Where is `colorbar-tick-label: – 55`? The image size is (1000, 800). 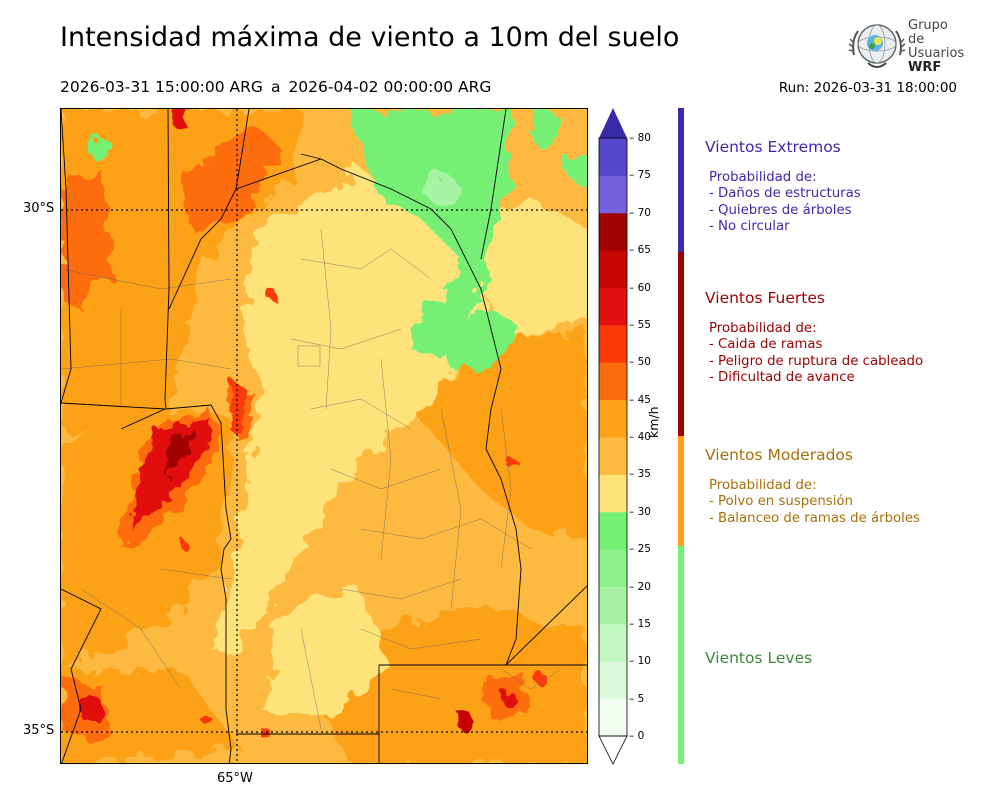 colorbar-tick-label: – 55 is located at coordinates (640, 324).